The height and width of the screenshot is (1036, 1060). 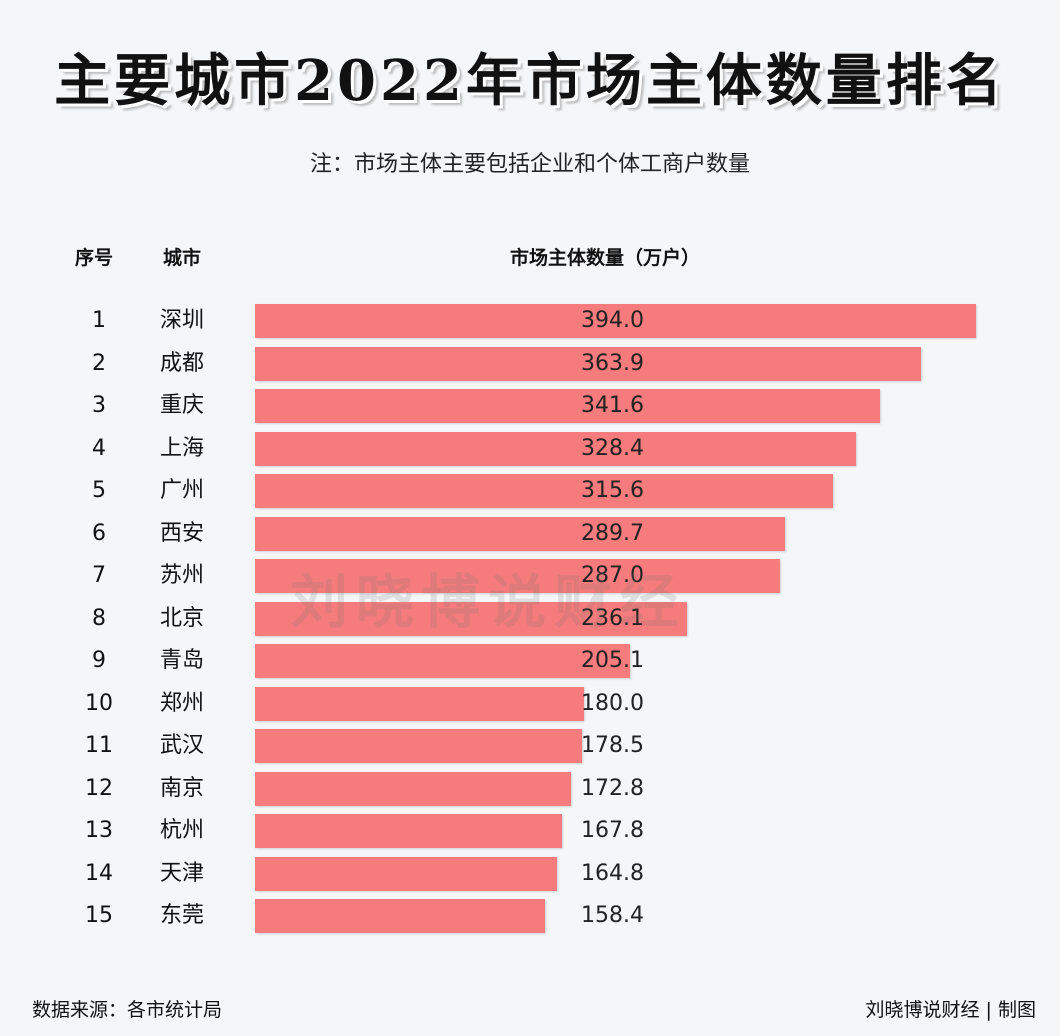 I want to click on city-label: 青岛, so click(x=182, y=660).